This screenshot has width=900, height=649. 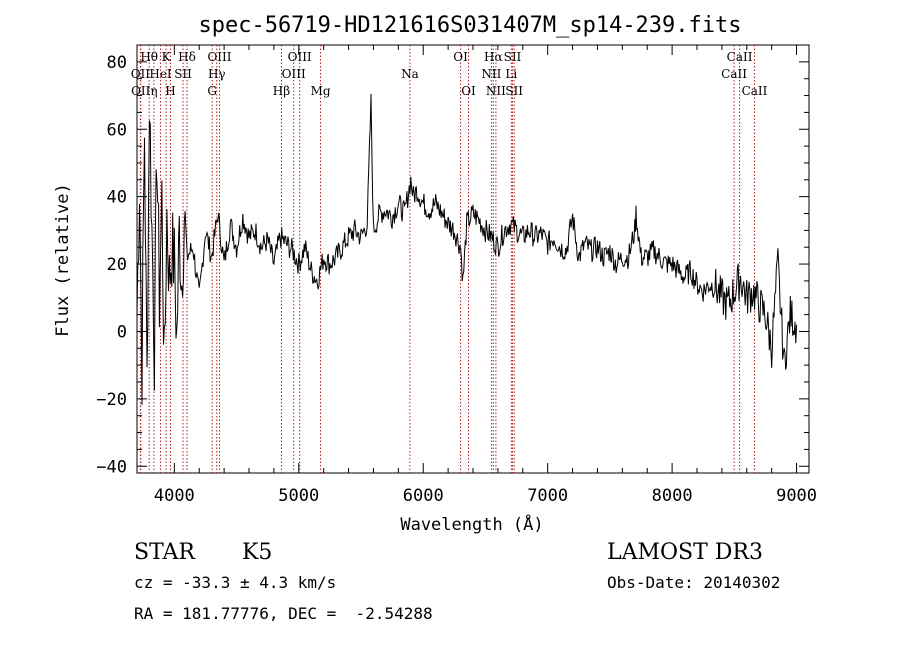 I want to click on y-axis-label: Flux (relative), so click(x=63, y=260).